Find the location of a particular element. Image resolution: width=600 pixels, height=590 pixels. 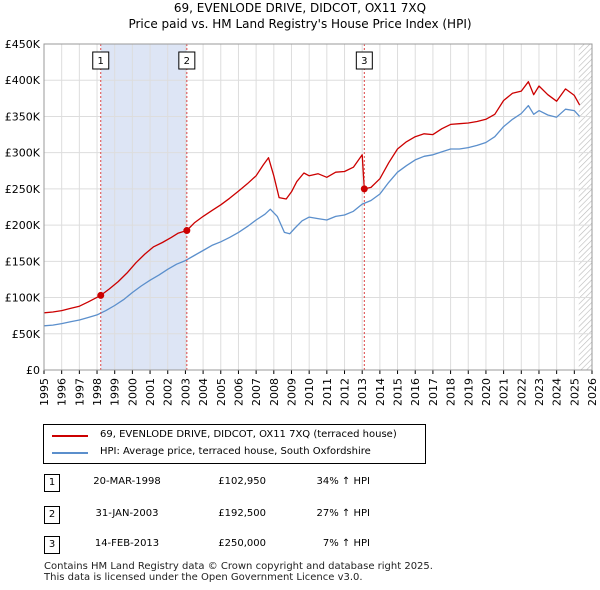

x-tick-label: 2016 is located at coordinates (415, 392).